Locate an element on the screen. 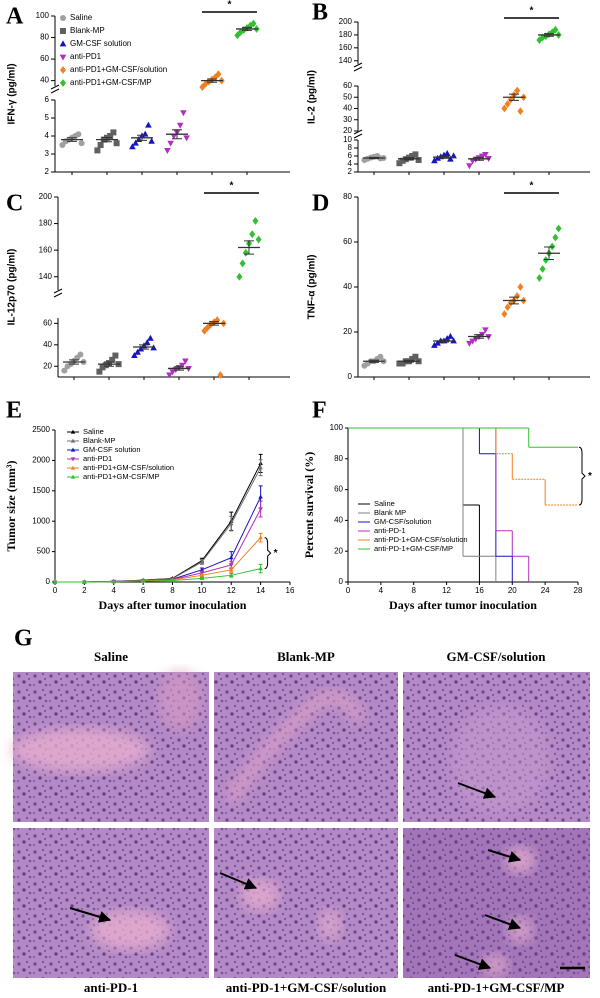 The height and width of the screenshot is (998, 600). y-tick-label: 2 is located at coordinates (47, 171).